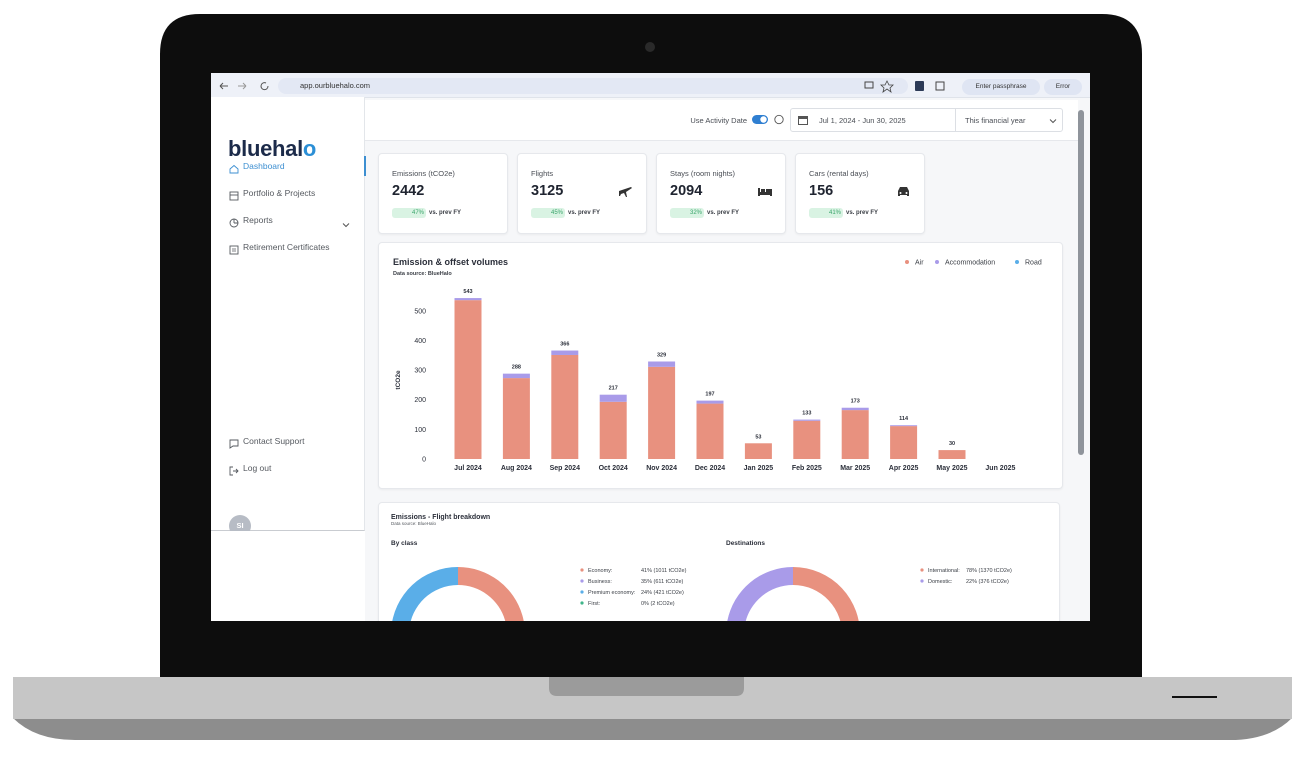 This screenshot has width=1301, height=768. I want to click on y-tick-label: 0, so click(424, 460).